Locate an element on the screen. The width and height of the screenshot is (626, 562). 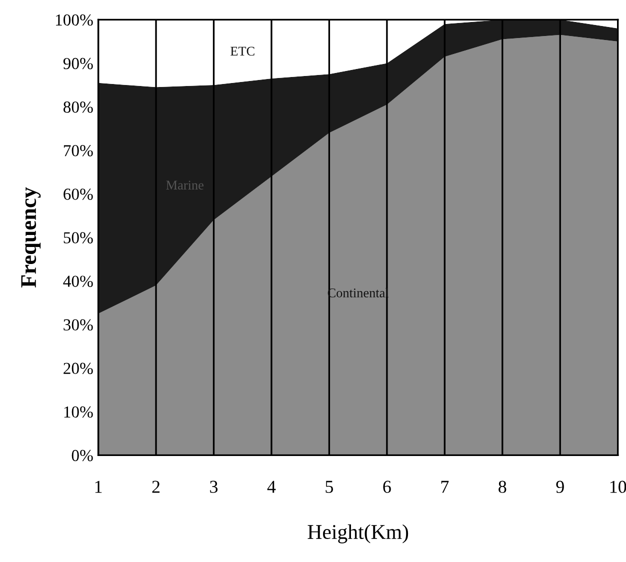
x-tick-label: 6 is located at coordinates (387, 486).